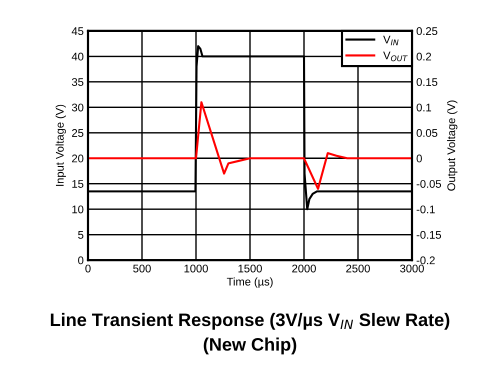 Image resolution: width=500 pixels, height=377 pixels. What do you see at coordinates (61, 145) in the screenshot?
I see `y-axis-title: Input Voltage (V)` at bounding box center [61, 145].